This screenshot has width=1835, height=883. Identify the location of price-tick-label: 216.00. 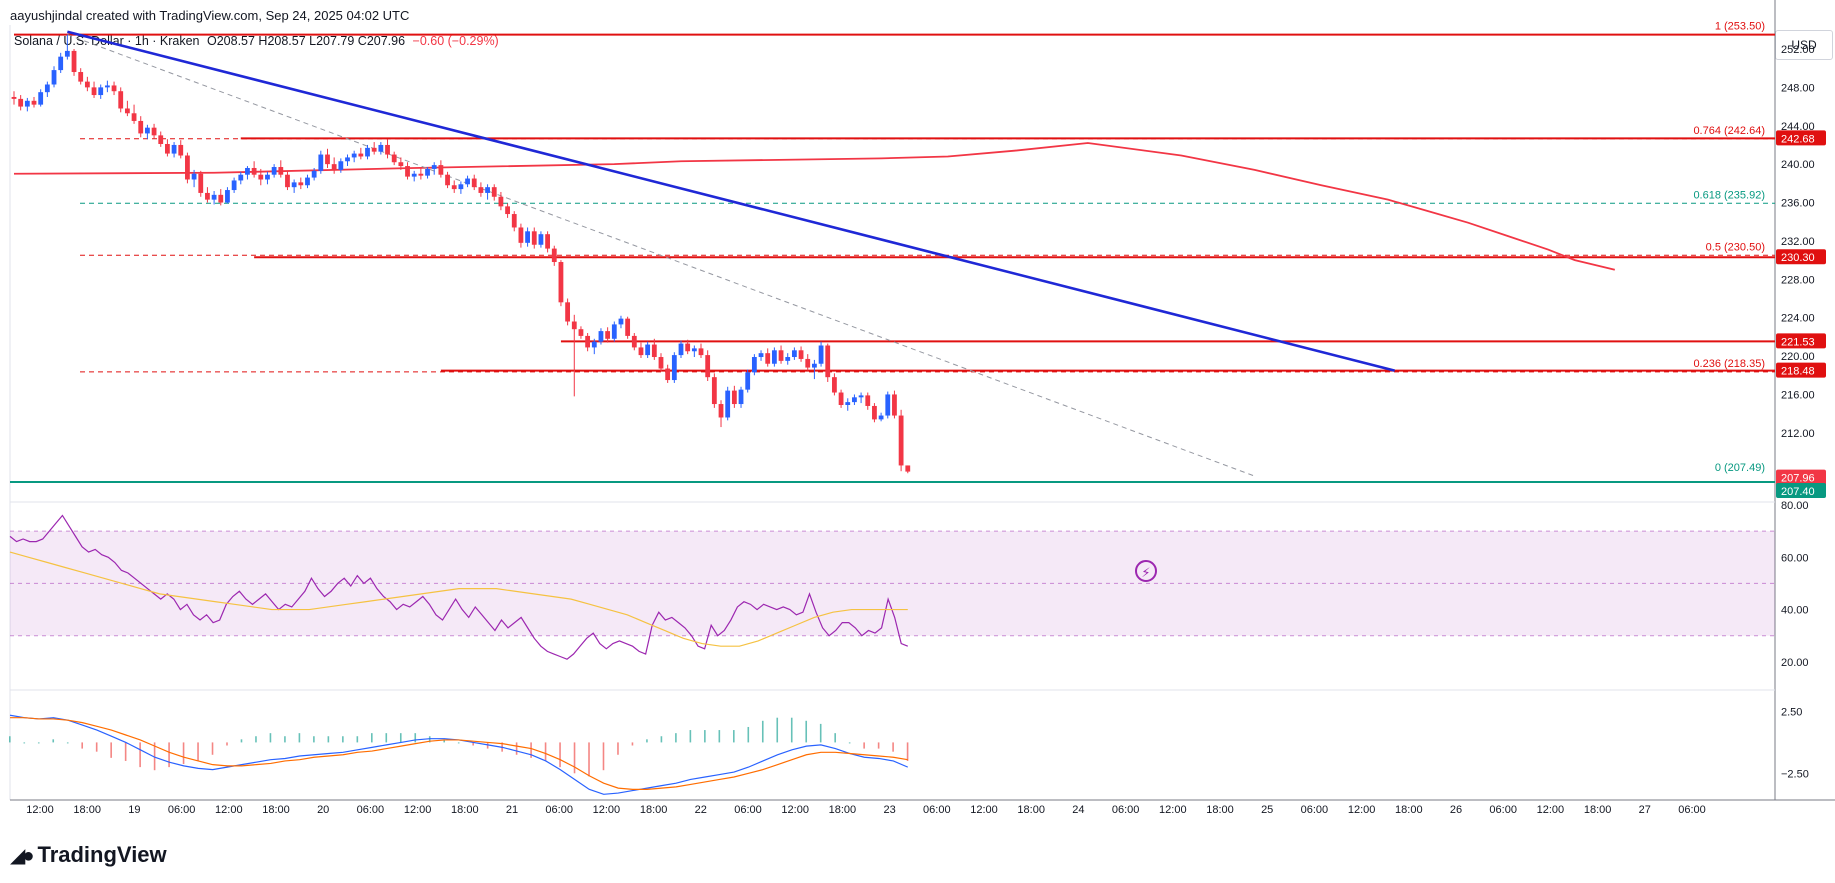
(1798, 395).